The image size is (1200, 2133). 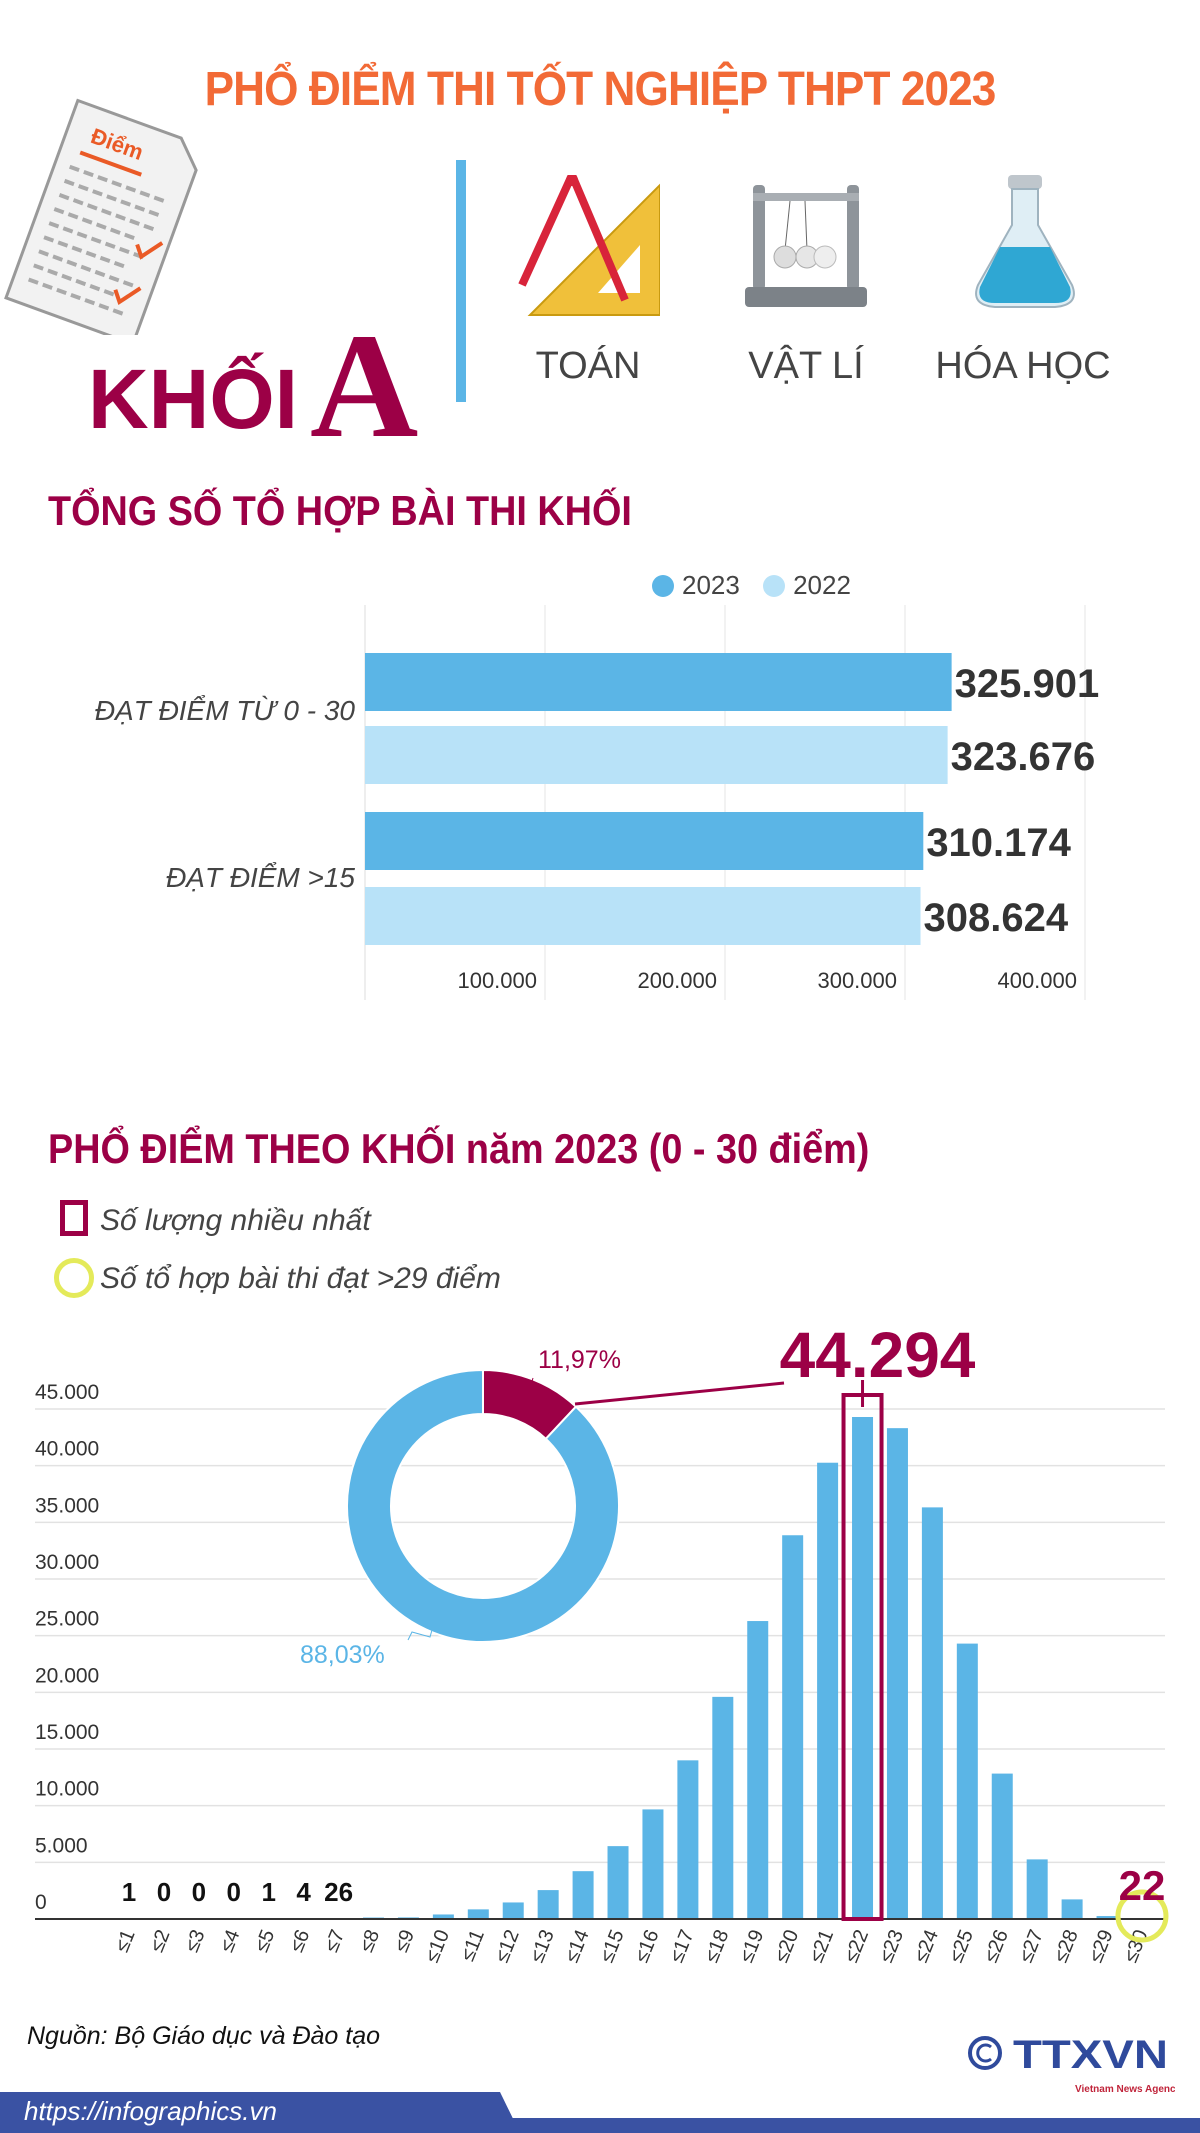 I want to click on y-tick-label: 45.000, so click(x=67, y=1392).